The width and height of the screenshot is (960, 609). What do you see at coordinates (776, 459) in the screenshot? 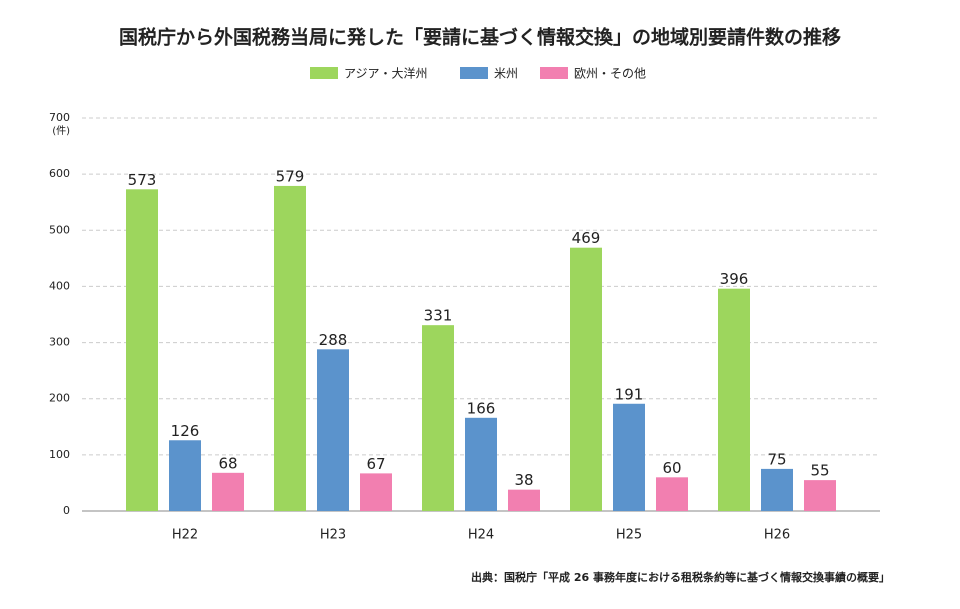
I see `data-label: 75` at bounding box center [776, 459].